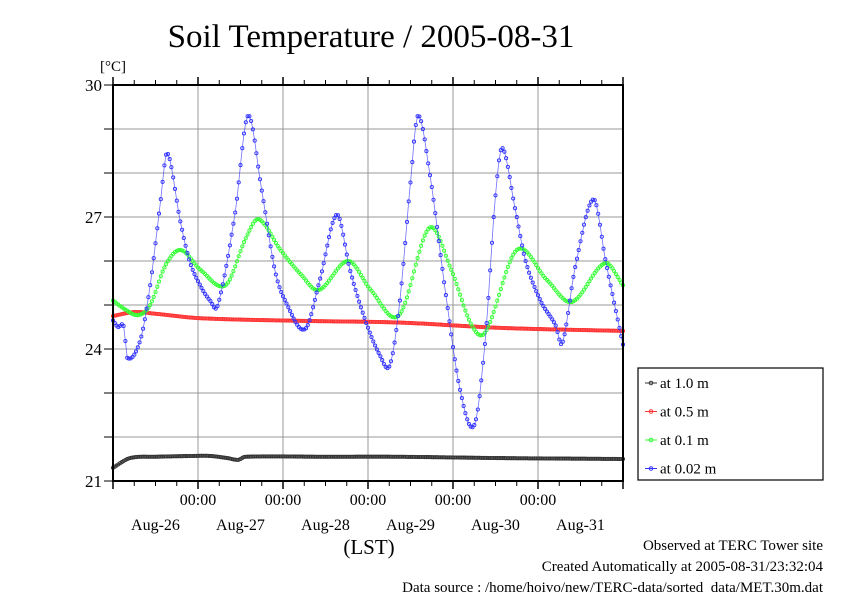 The image size is (842, 595). What do you see at coordinates (651, 468) in the screenshot?
I see `legend-swatch-marker` at bounding box center [651, 468].